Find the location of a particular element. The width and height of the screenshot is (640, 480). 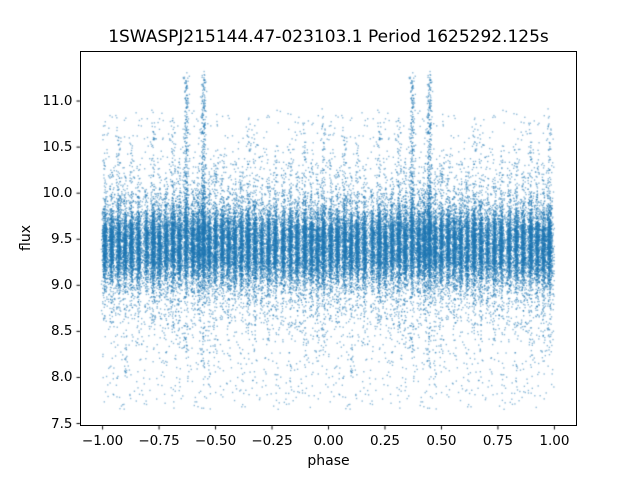

y-tick-label: 11.0 is located at coordinates (57, 101).